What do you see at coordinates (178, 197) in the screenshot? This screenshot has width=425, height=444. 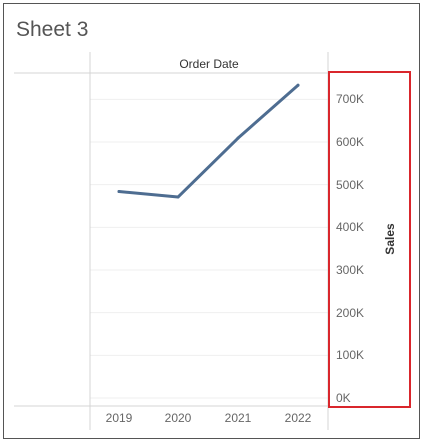 I see `data-point-2020` at bounding box center [178, 197].